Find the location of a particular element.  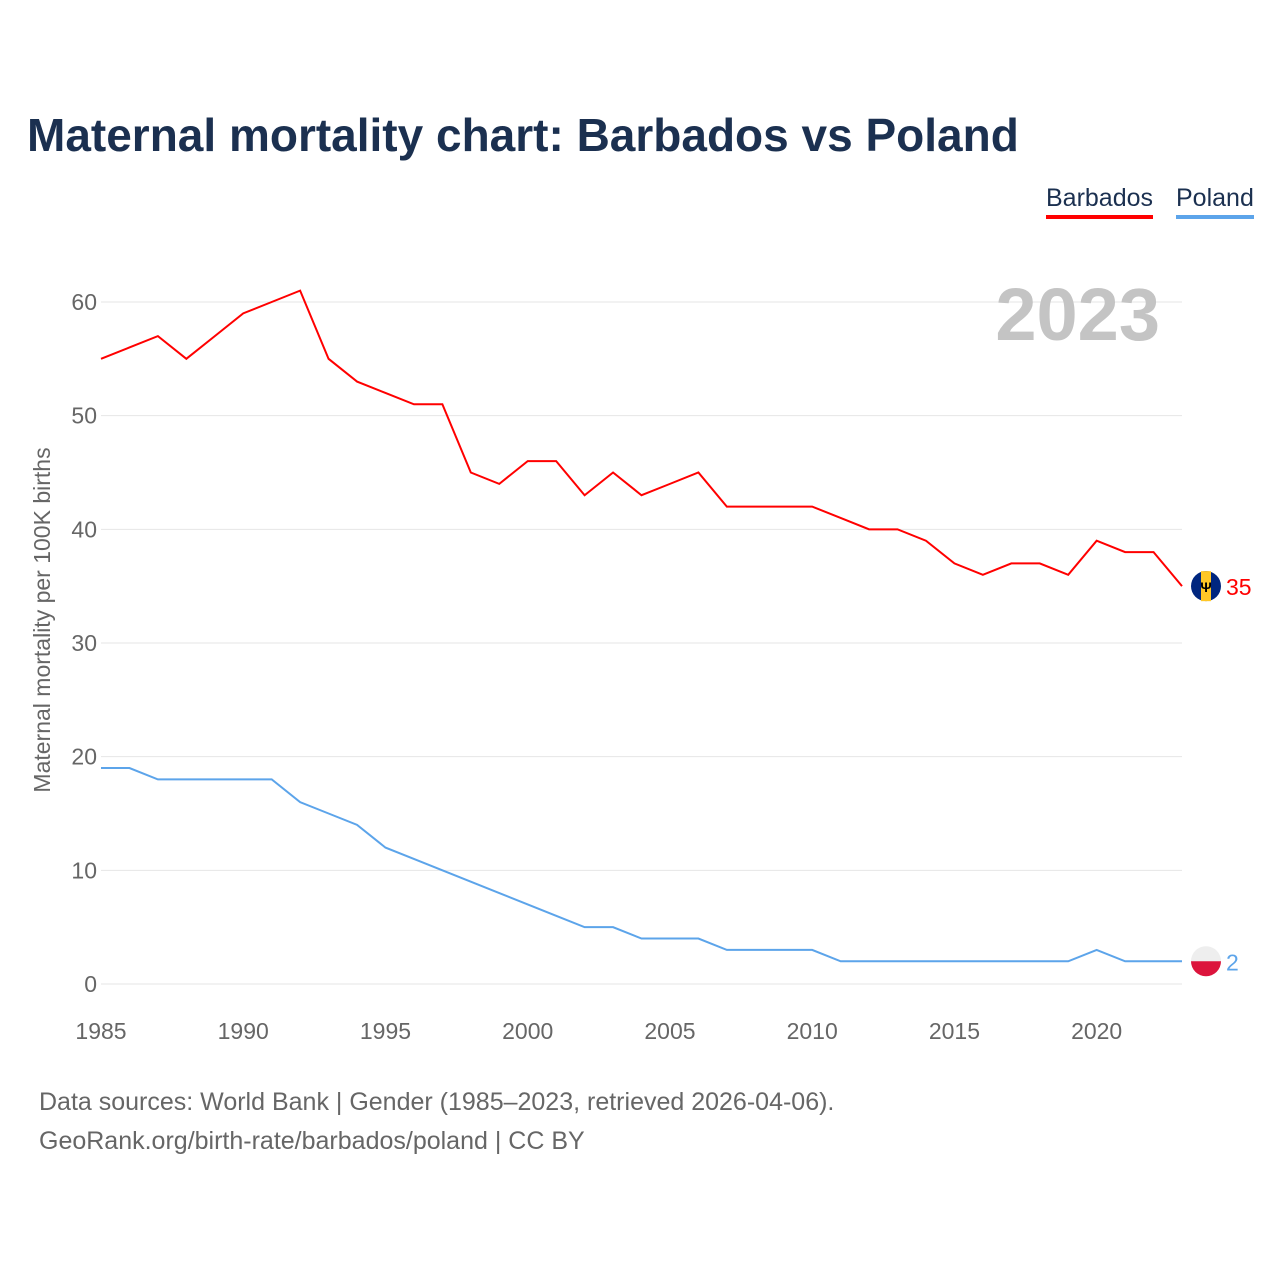

x-tick-label: 2020 is located at coordinates (1096, 1031).